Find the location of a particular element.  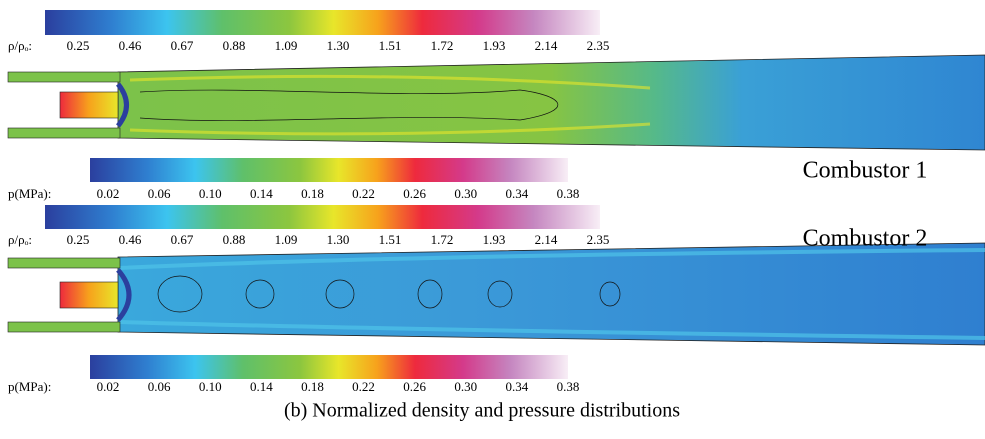

panel-label: Combustor 2 is located at coordinates (865, 239).